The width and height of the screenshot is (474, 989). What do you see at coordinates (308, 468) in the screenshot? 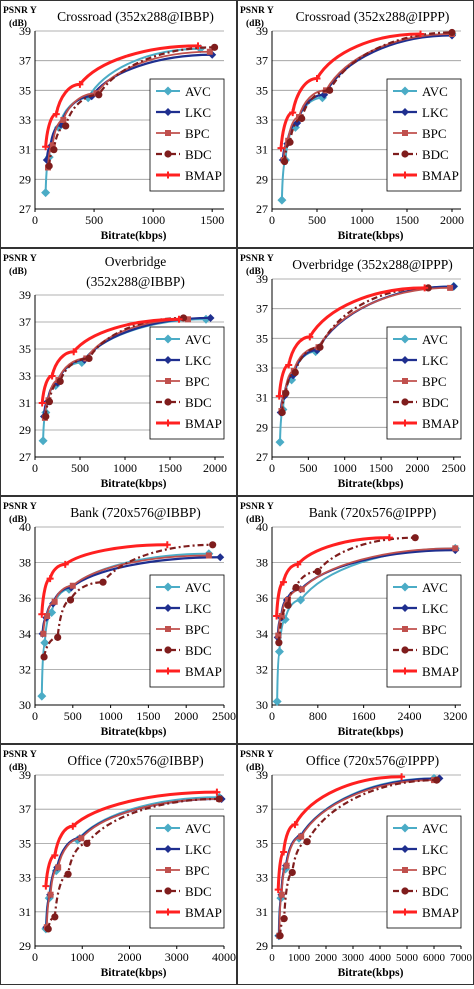
I see `x-tick-label: 500` at bounding box center [308, 468].